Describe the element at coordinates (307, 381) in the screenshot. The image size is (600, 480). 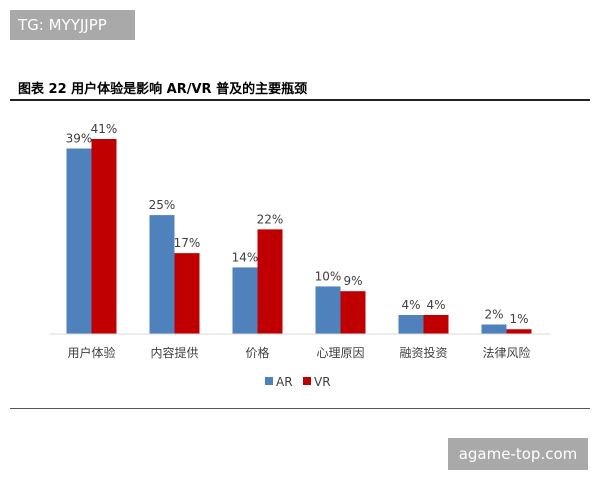
I see `legend-swatch-vr` at that location.